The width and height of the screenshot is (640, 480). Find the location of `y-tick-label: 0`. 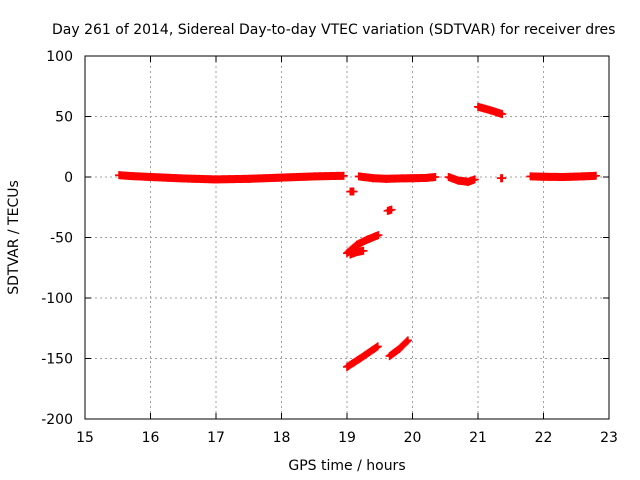

y-tick-label: 0 is located at coordinates (68, 178).